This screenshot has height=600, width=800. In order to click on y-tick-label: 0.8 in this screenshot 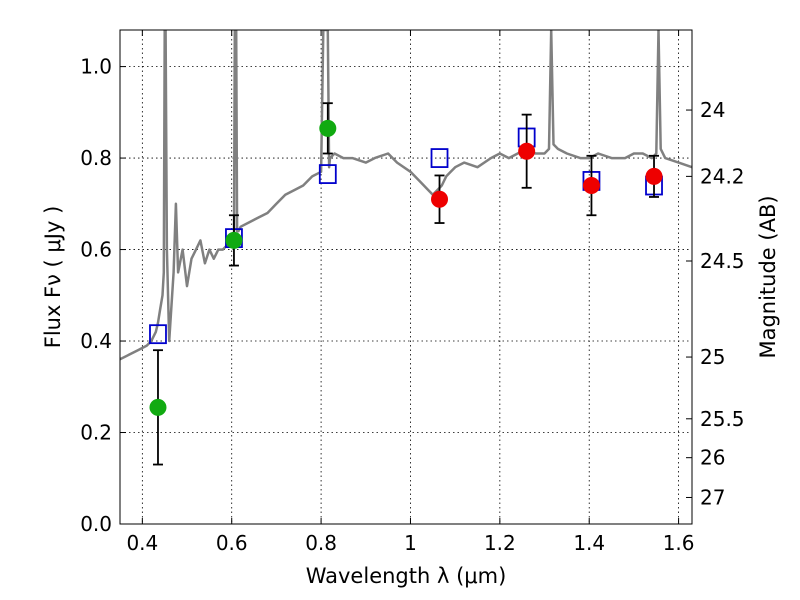, I will do `click(96, 158)`.